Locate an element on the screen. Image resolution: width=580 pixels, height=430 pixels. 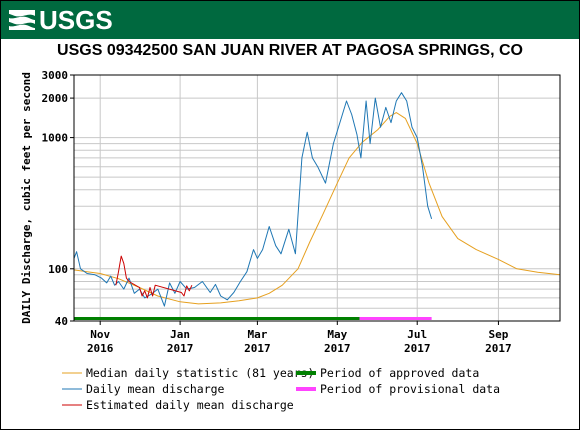
x-tick-month: Jul is located at coordinates (417, 334).